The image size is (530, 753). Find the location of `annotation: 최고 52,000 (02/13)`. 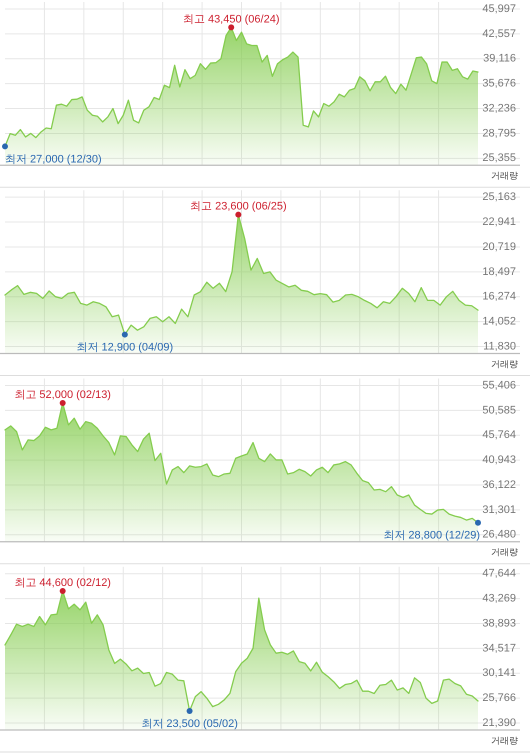

annotation: 최고 52,000 (02/13) is located at coordinates (62, 394).